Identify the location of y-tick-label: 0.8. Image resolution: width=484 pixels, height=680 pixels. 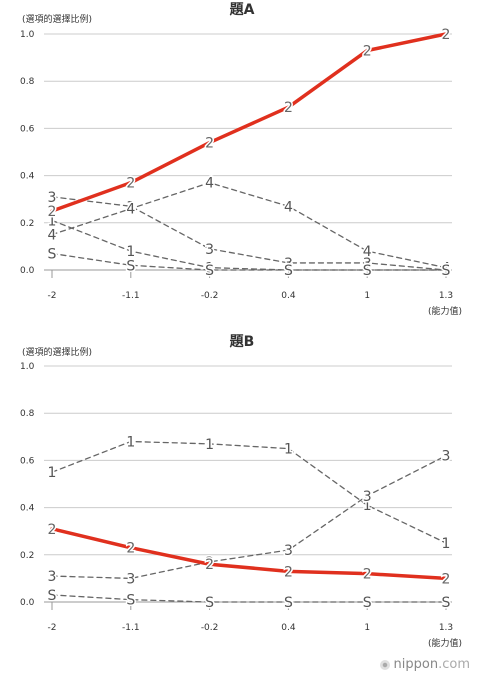
(27, 414).